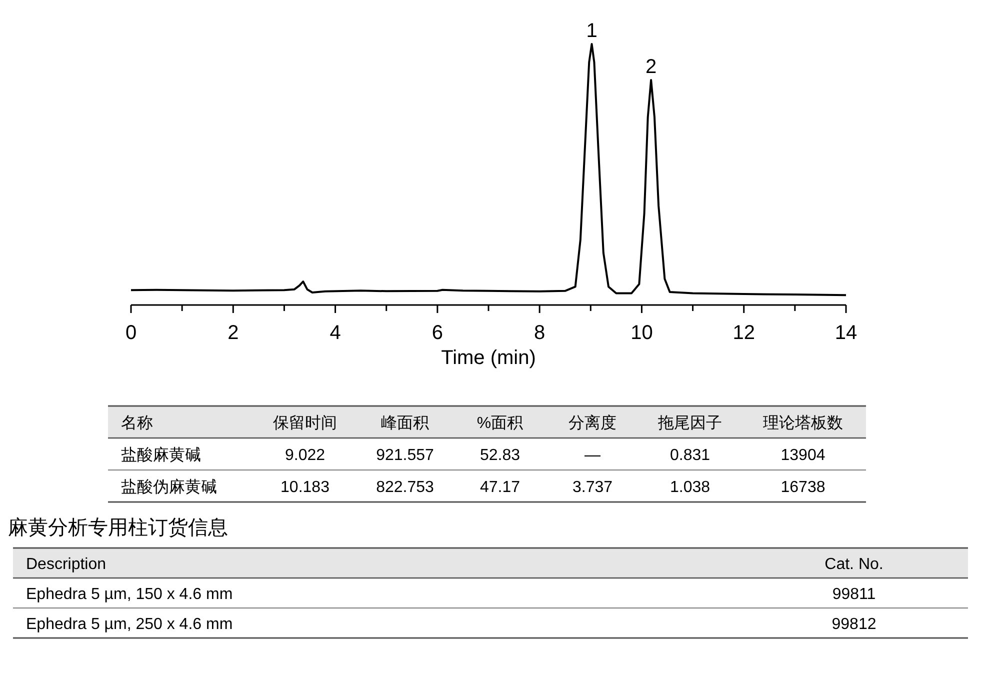 The image size is (987, 698). Describe the element at coordinates (540, 333) in the screenshot. I see `x-tick-label: 8` at that location.